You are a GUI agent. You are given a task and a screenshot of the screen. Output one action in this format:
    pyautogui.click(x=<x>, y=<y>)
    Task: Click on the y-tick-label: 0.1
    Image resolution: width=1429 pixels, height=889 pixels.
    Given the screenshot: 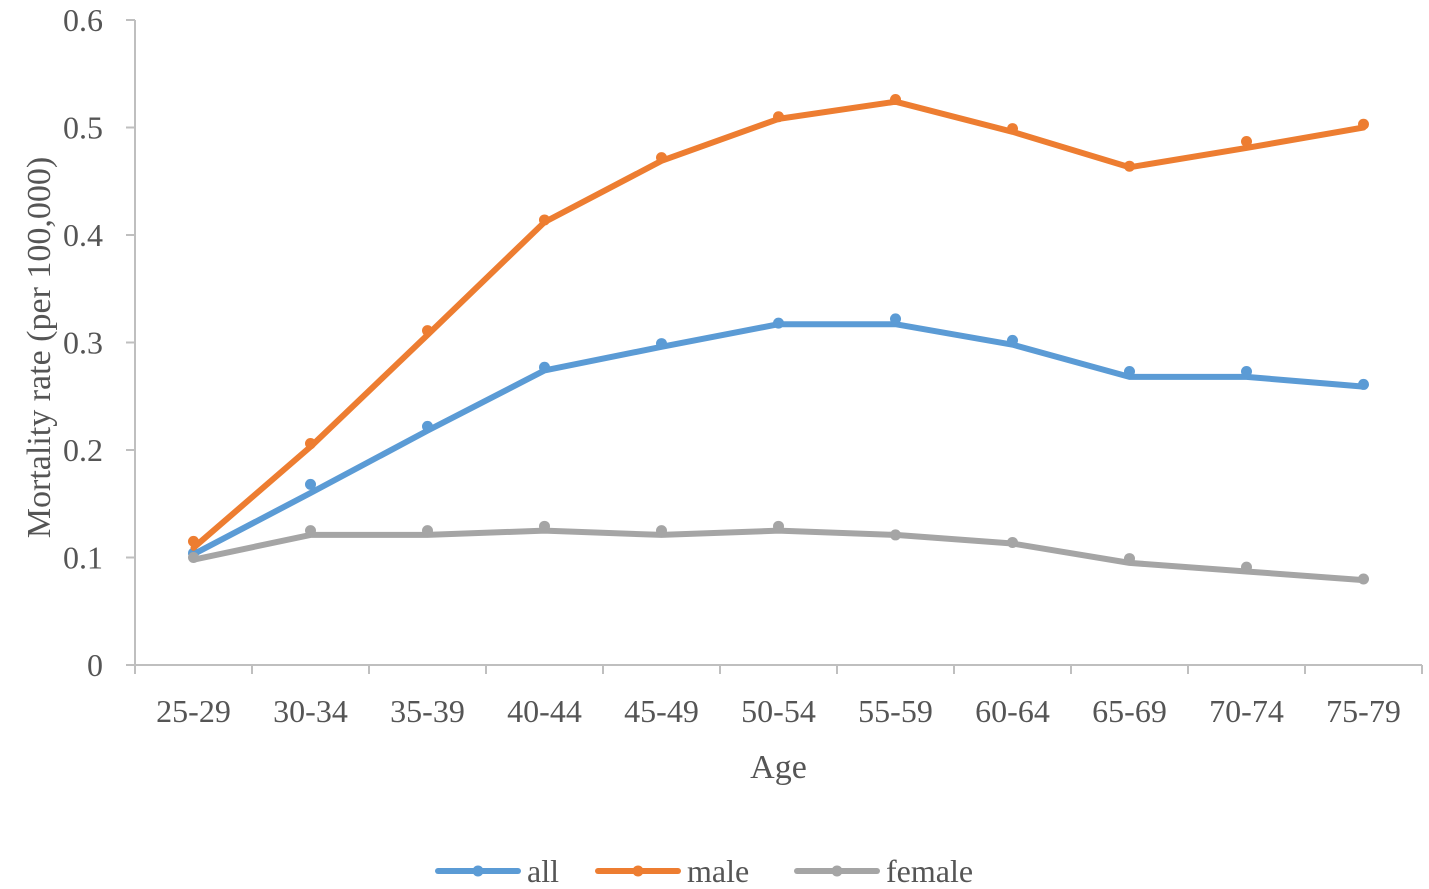 What is the action you would take?
    pyautogui.click(x=83, y=558)
    